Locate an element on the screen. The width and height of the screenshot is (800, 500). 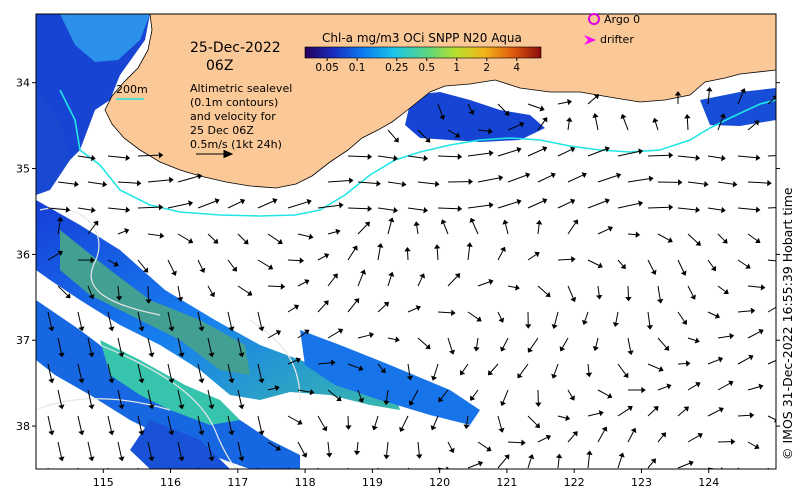
lat-tick-label: 34 is located at coordinates (23, 83).